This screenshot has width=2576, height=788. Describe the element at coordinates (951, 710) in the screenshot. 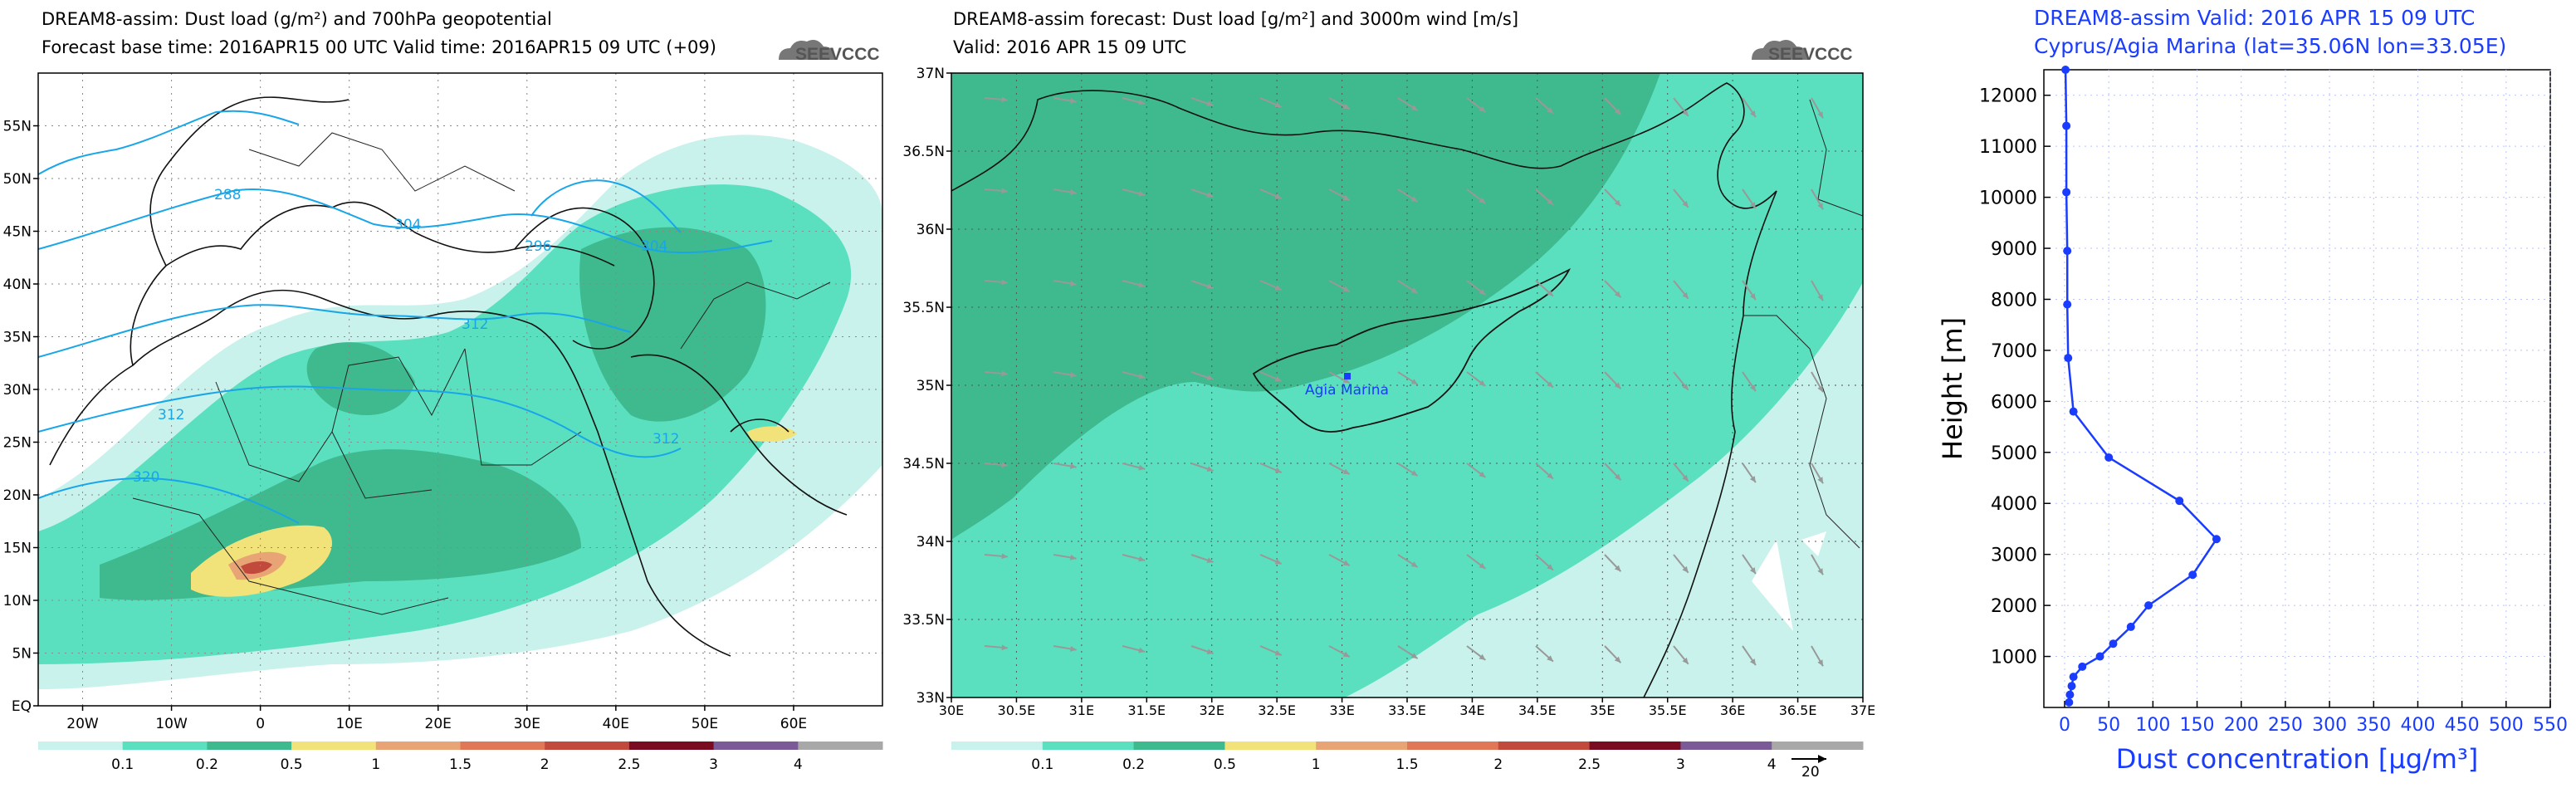

I see `x-tick-label: 30E` at that location.